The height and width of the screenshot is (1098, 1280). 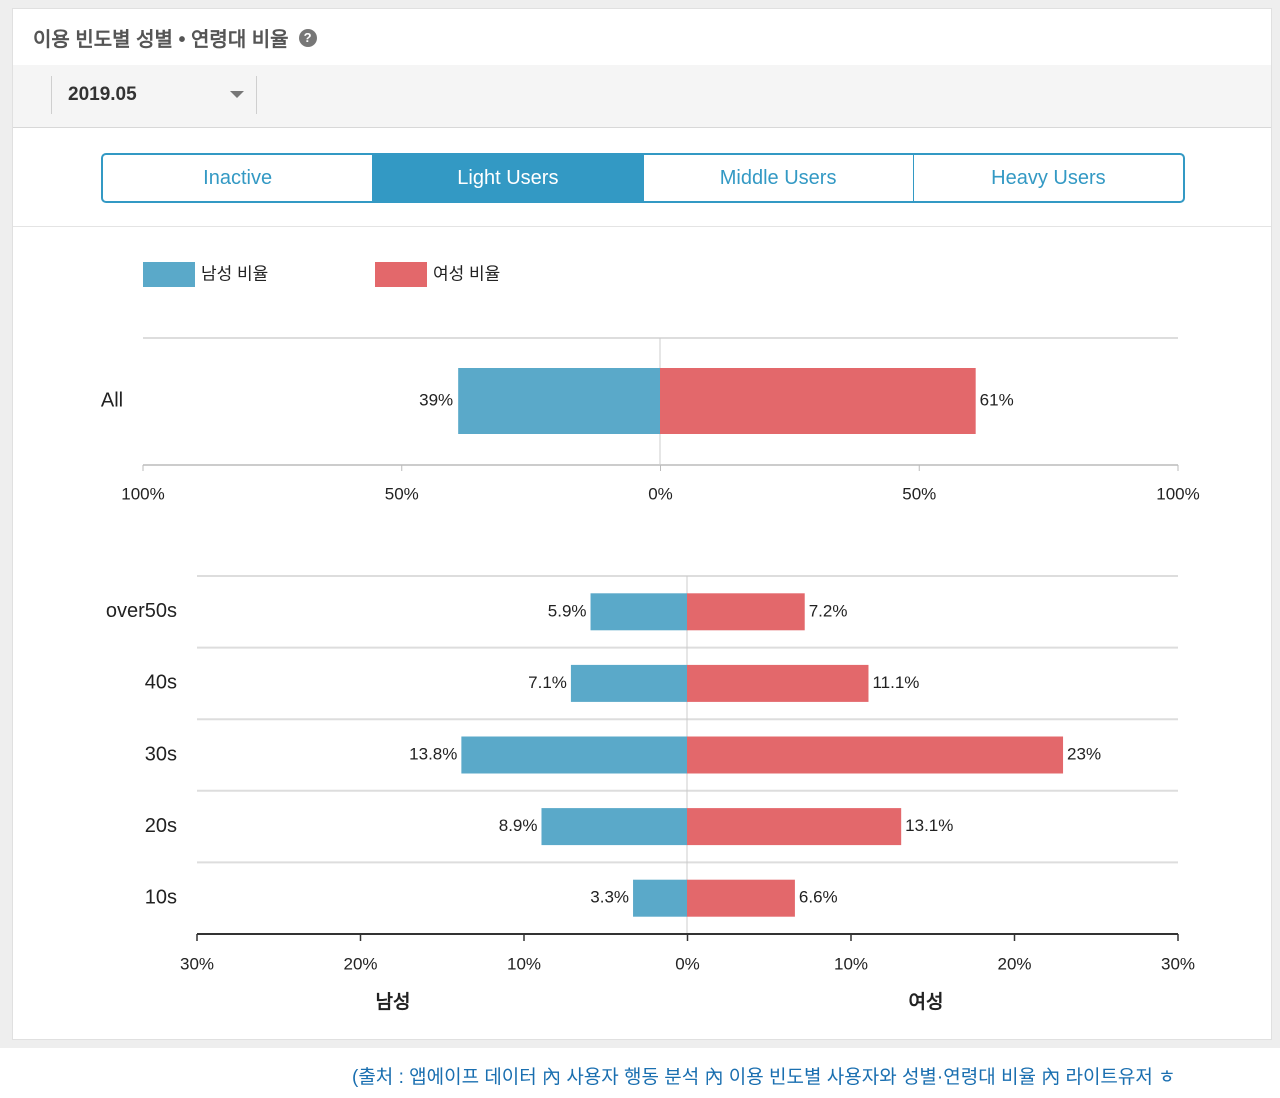 I want to click on tab-label: Heavy Users, so click(x=1048, y=177).